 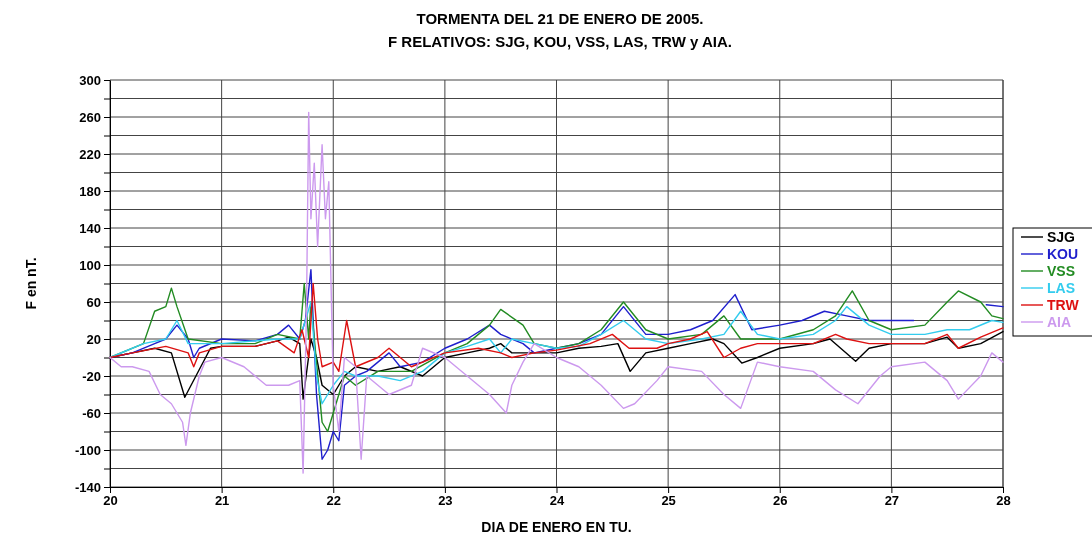 I want to click on x-tick-label: 27, so click(x=892, y=501).